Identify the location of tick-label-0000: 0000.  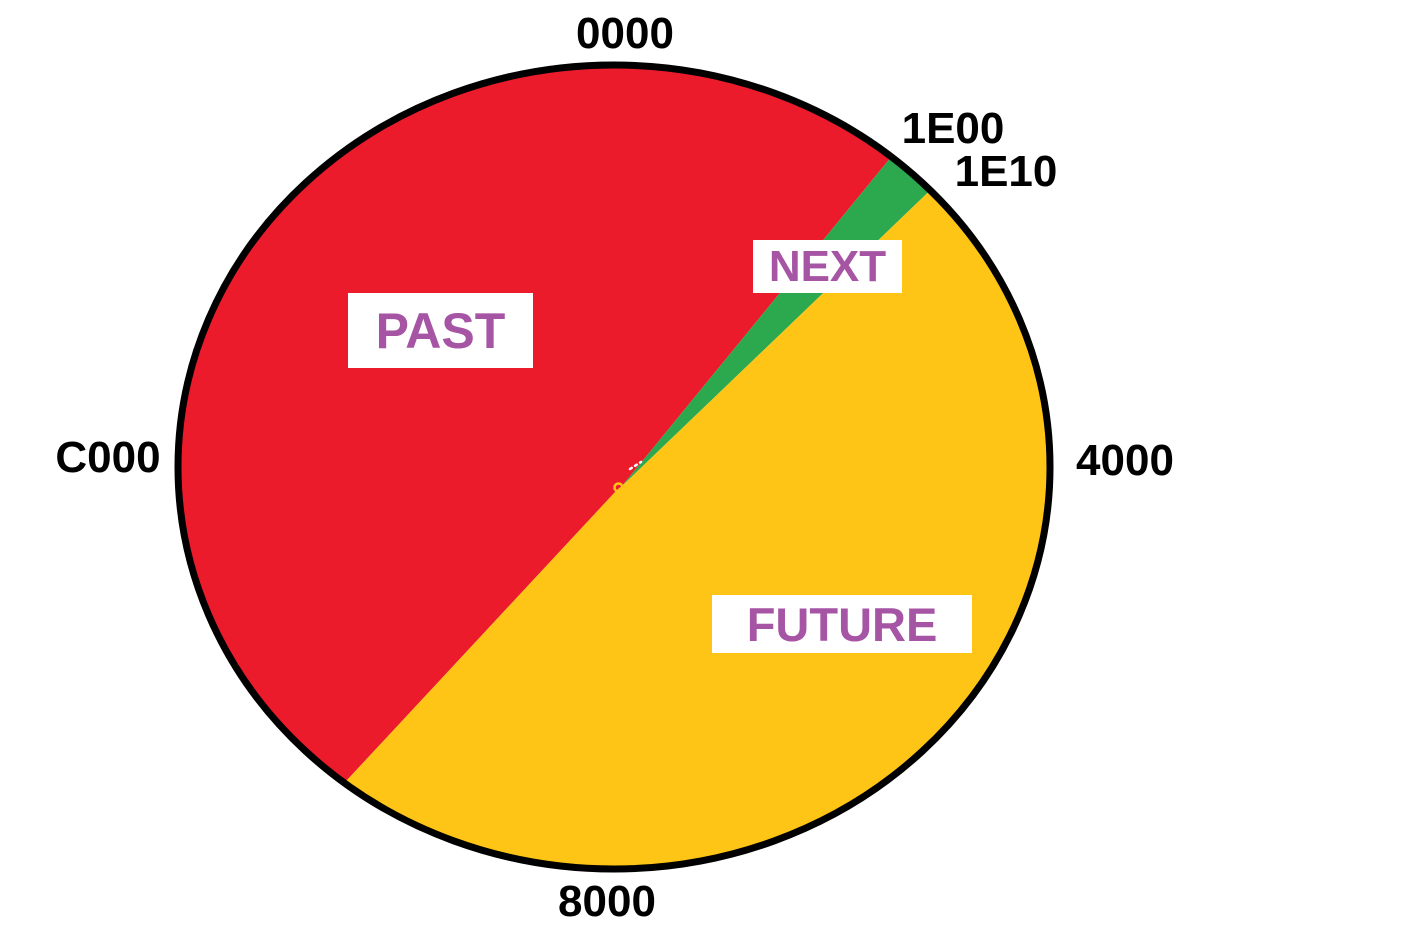
(625, 33).